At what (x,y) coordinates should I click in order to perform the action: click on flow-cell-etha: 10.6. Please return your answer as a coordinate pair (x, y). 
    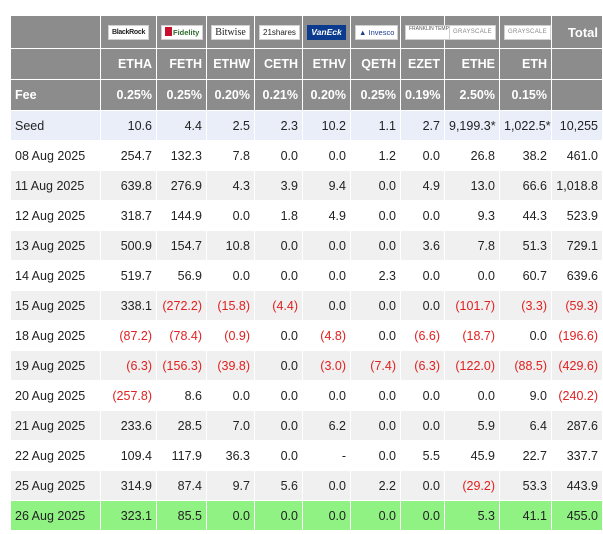
    Looking at the image, I should click on (128, 125).